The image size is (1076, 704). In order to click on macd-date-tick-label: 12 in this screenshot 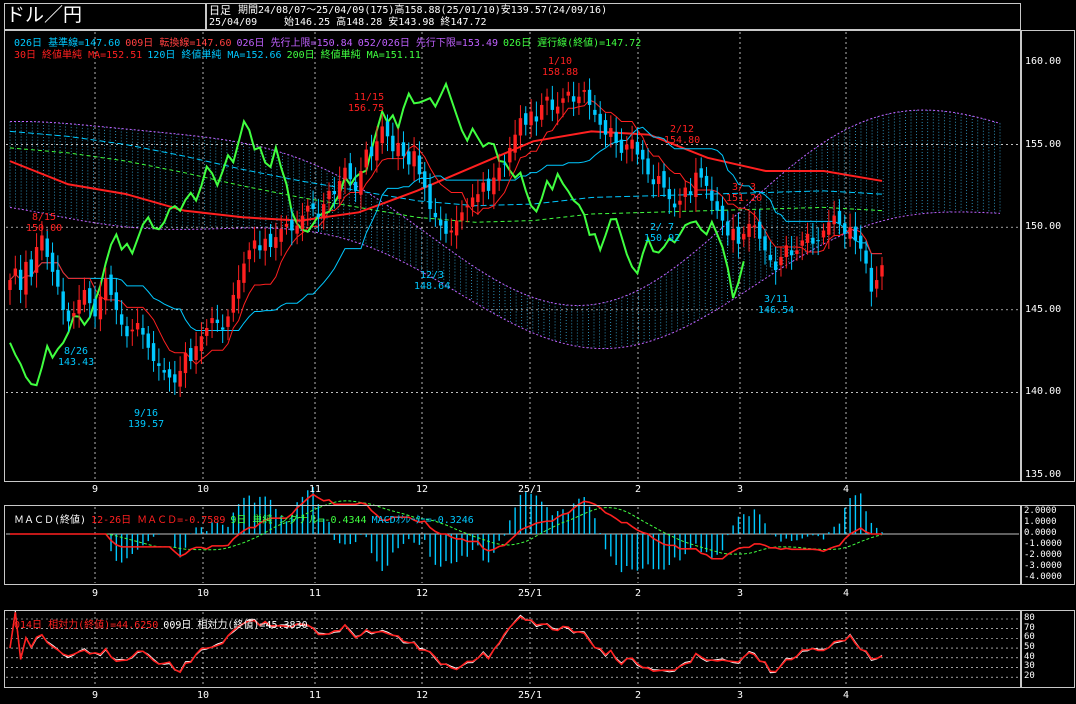, I will do `click(422, 593)`.